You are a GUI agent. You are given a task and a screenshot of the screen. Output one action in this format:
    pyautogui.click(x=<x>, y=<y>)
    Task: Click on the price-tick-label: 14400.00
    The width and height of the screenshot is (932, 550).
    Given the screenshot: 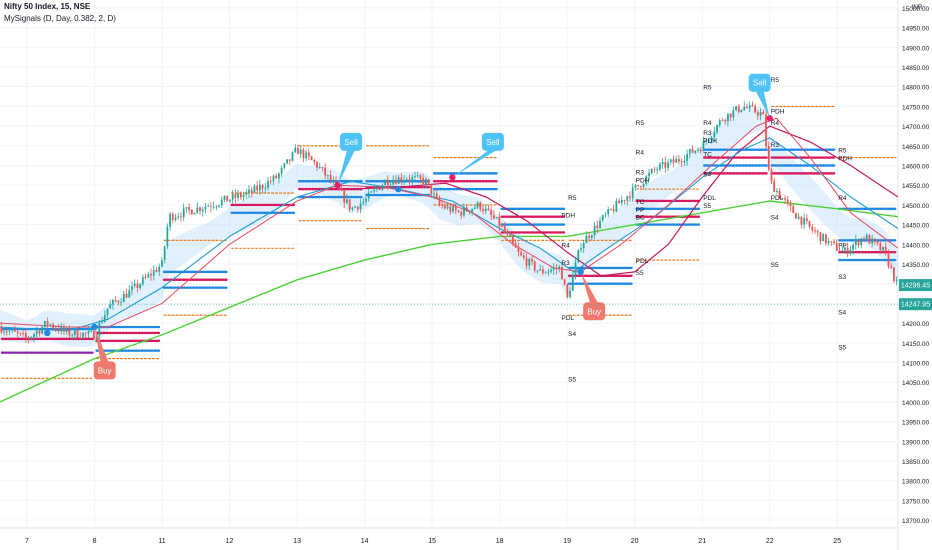 What is the action you would take?
    pyautogui.click(x=915, y=245)
    